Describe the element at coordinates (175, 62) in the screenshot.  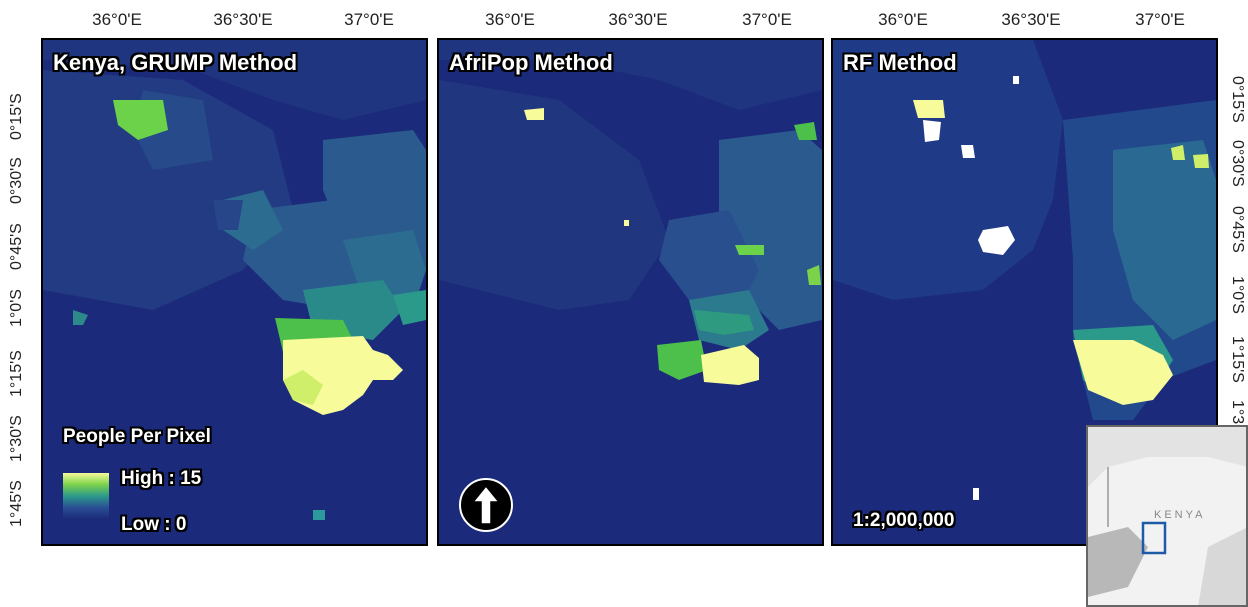
I see `panel-title-grump: Kenya, GRUMP Method` at that location.